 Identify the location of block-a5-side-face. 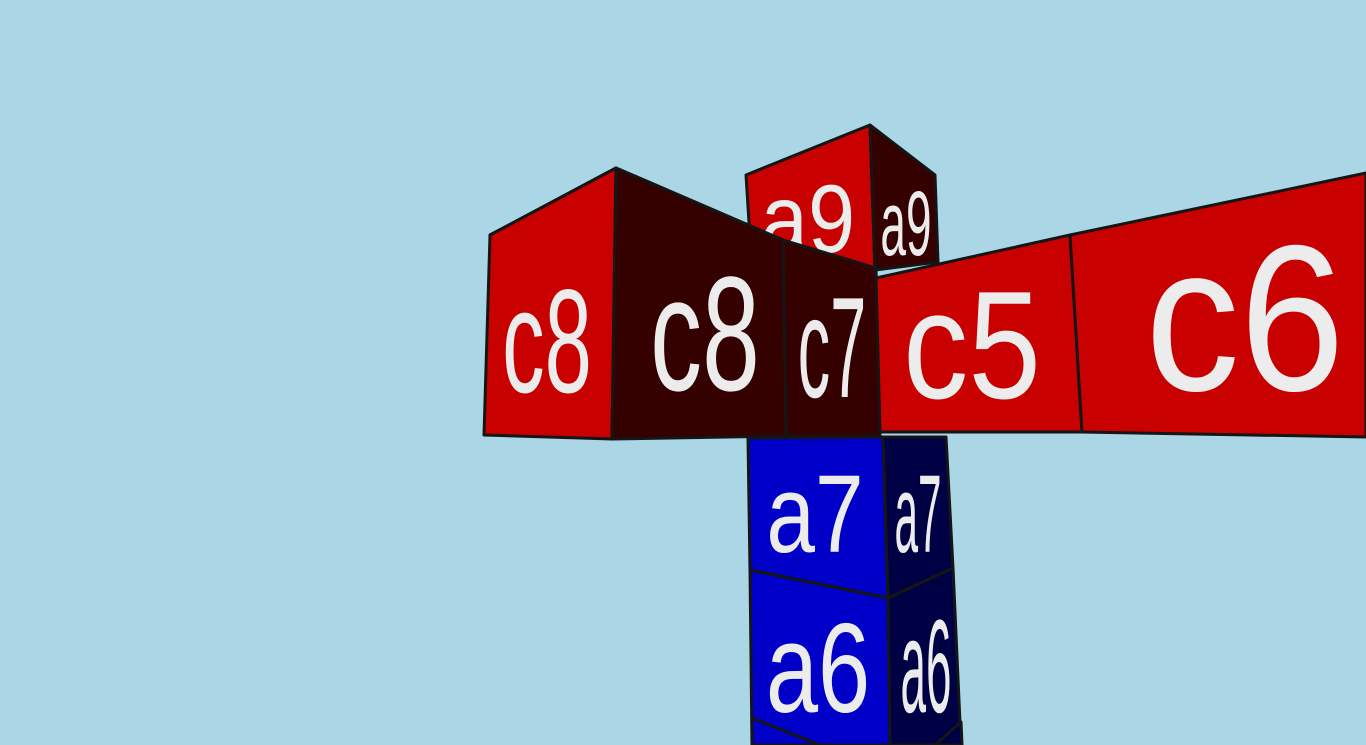
(948, 732).